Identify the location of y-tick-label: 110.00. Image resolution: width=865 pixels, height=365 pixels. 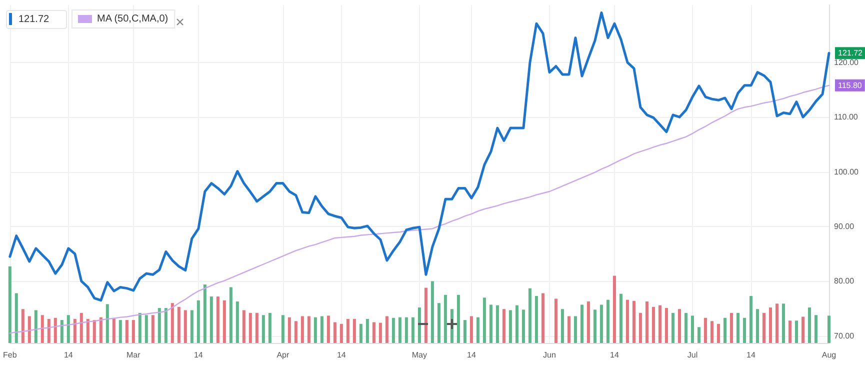
(846, 117).